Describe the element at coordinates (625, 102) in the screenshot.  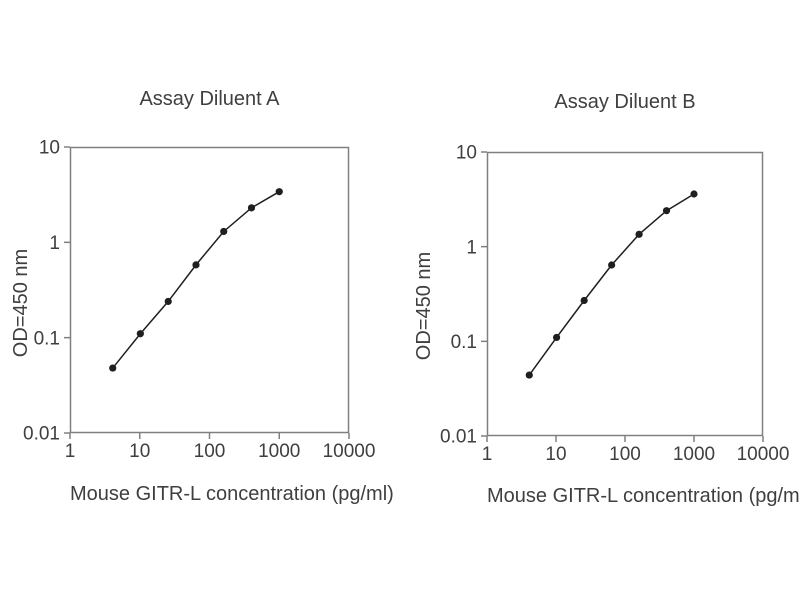
I see `chart-title: Assay Diluent B` at that location.